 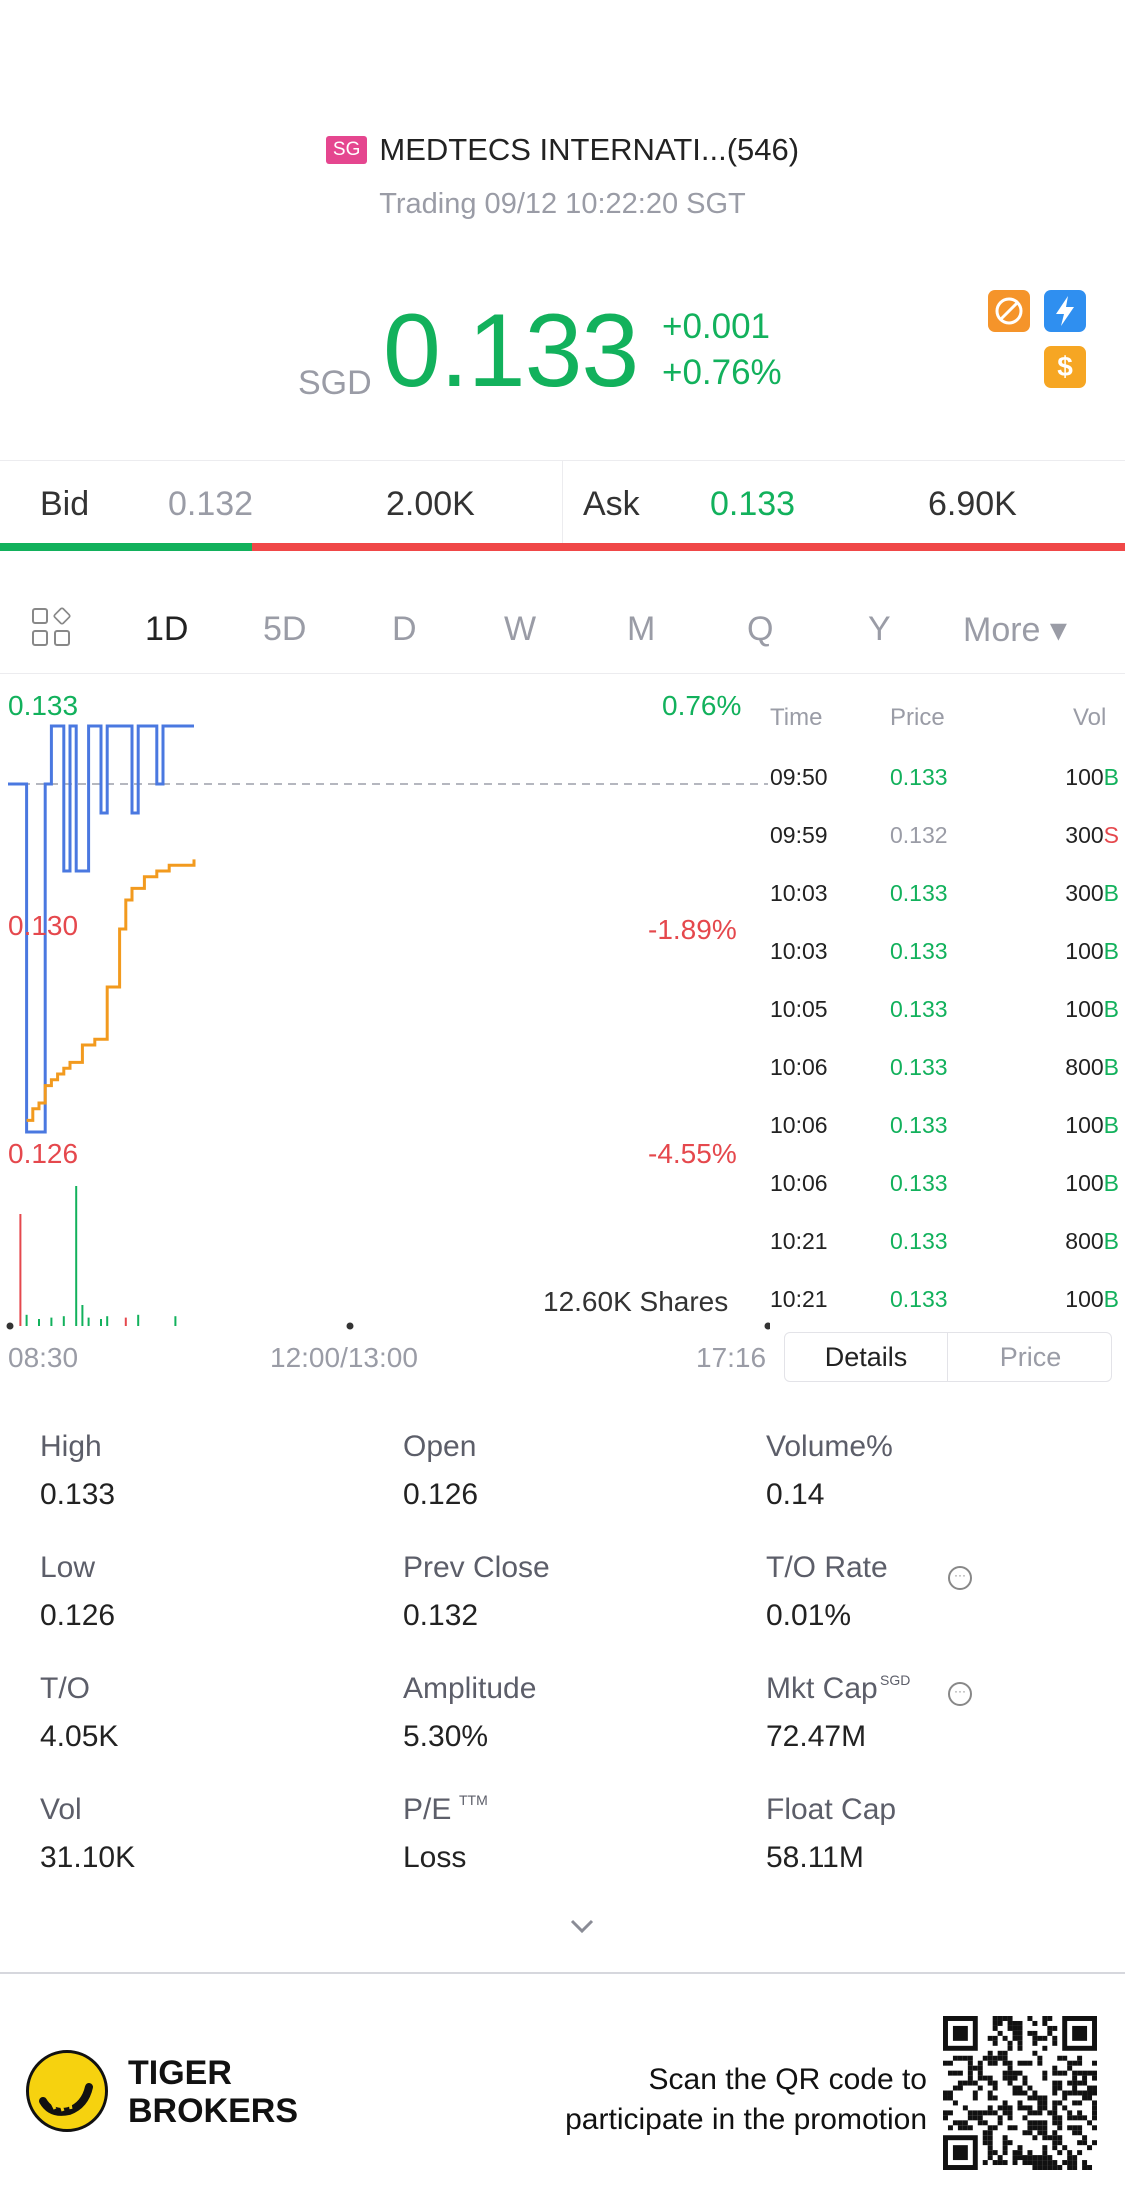 What do you see at coordinates (746, 2119) in the screenshot?
I see `promo-line-2: participate in the promotion` at bounding box center [746, 2119].